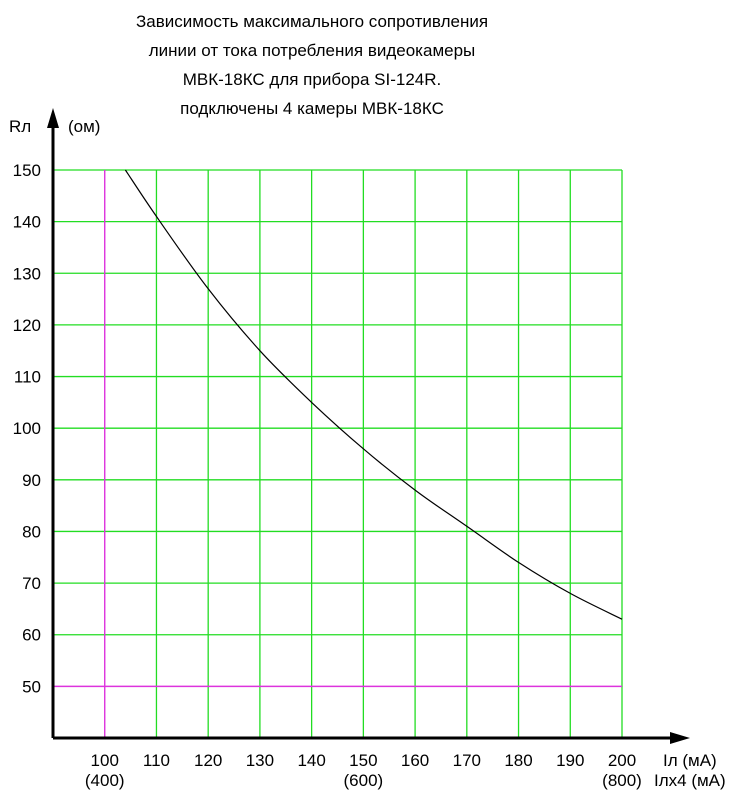 The image size is (747, 791). I want to click on x-tick-label-8: 180, so click(518, 760).